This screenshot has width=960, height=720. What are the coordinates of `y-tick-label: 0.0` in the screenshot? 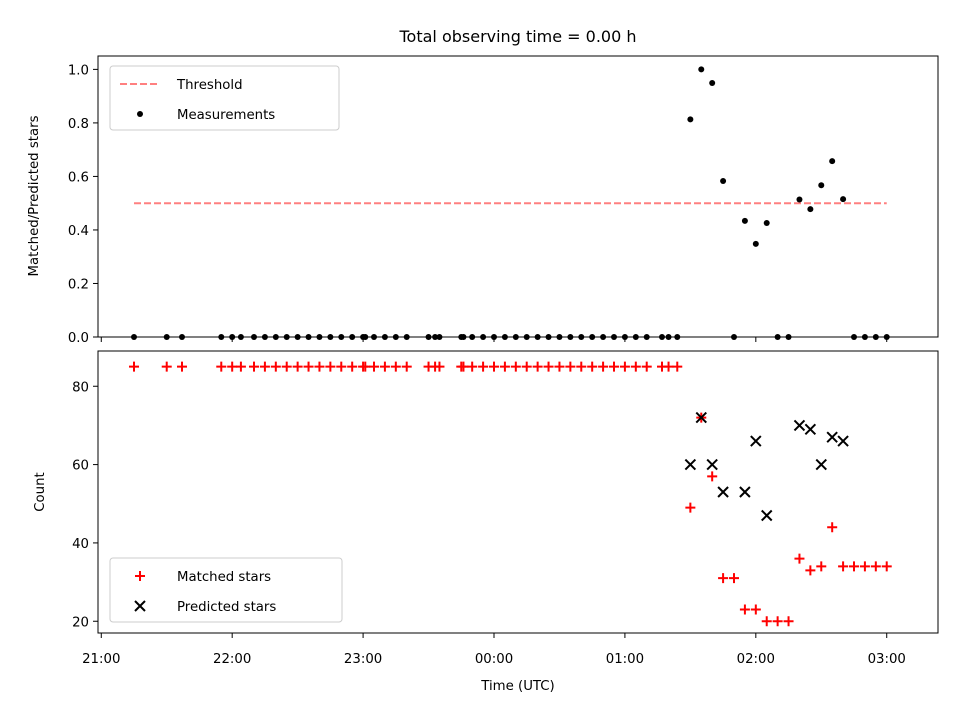 It's located at (78, 338).